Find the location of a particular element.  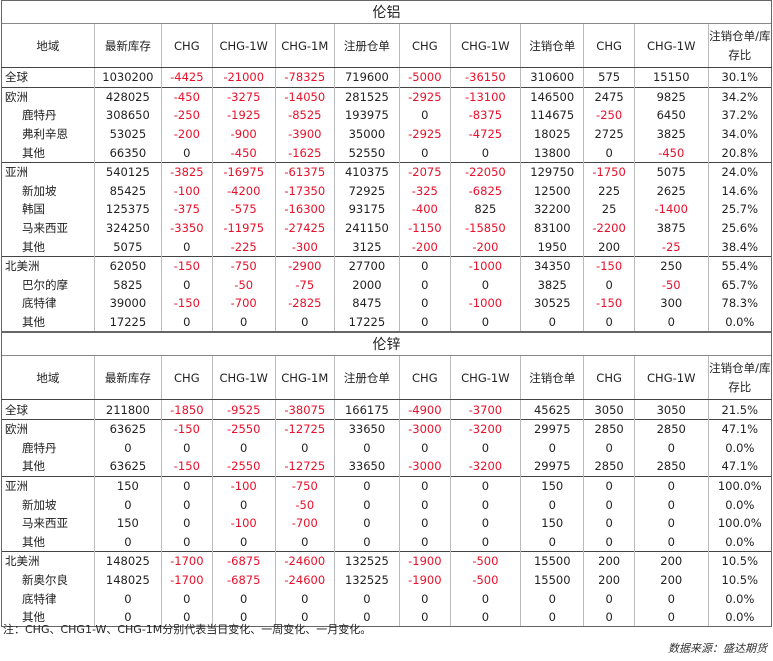

value-cell: -1750 is located at coordinates (609, 171).